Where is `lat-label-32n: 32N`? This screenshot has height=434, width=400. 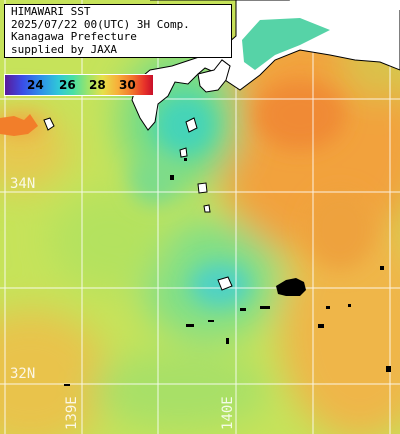
lat-label-32n: 32N is located at coordinates (23, 374).